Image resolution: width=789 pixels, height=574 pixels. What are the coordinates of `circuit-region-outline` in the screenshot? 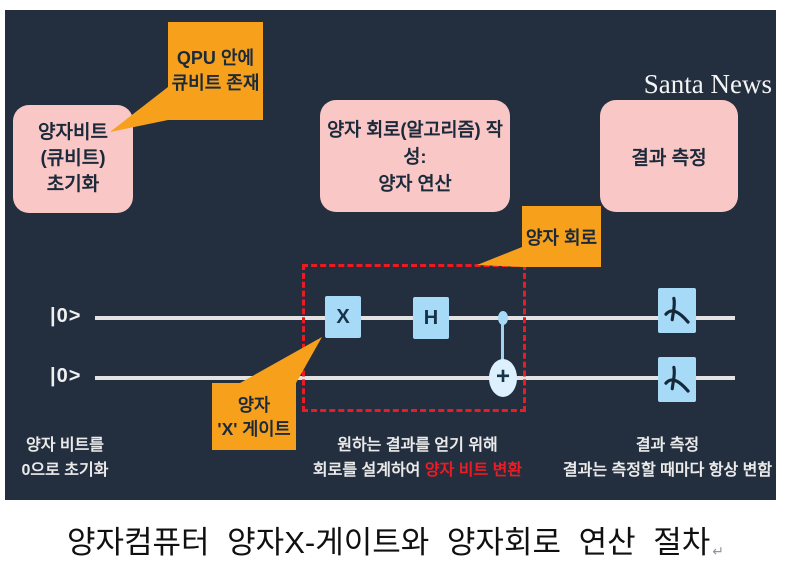 It's located at (414, 338).